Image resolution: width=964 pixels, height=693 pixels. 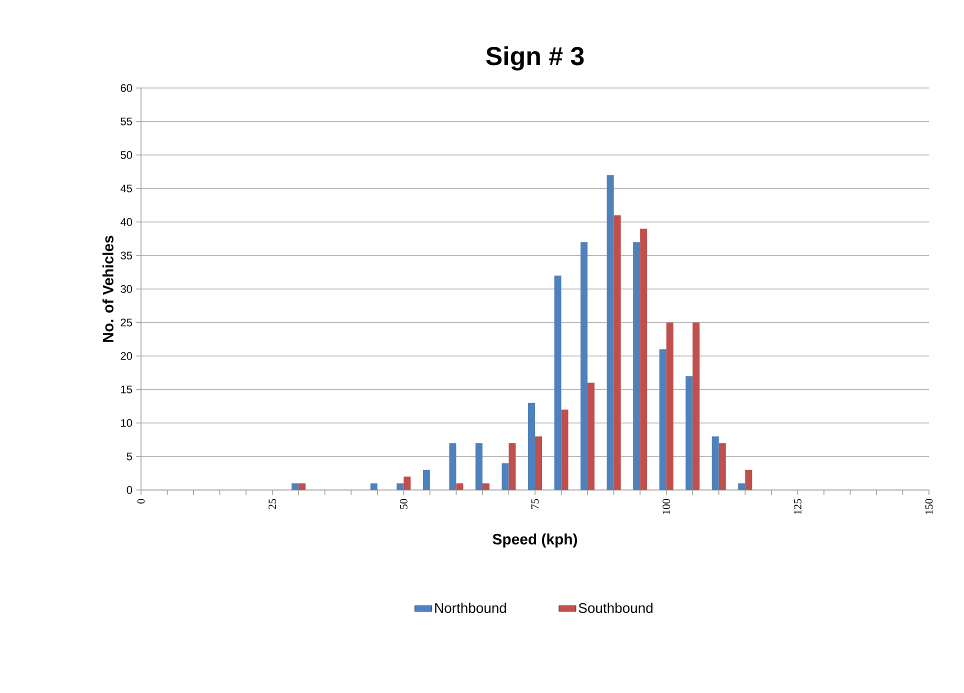 I want to click on y-tick-label: 35, so click(x=126, y=256).